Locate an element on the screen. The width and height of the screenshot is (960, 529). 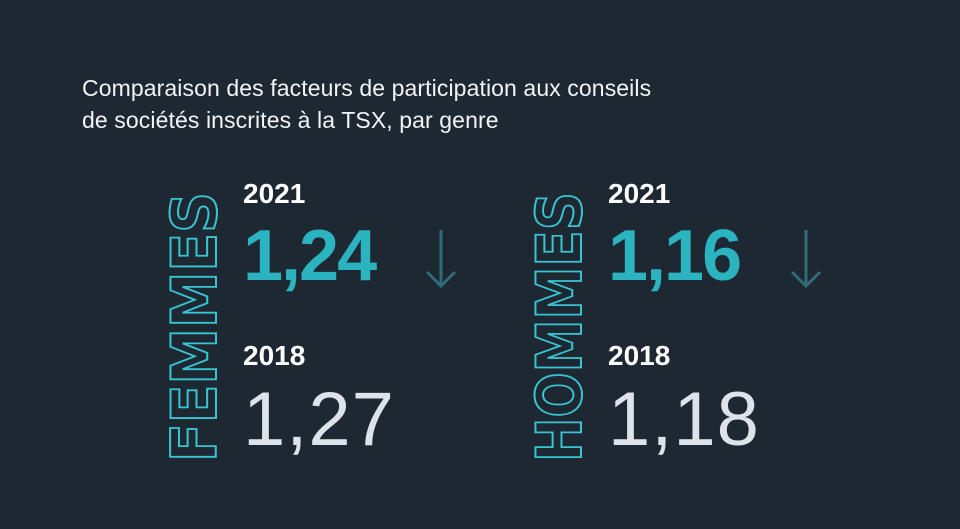
value-previous: 1,18 is located at coordinates (684, 419).